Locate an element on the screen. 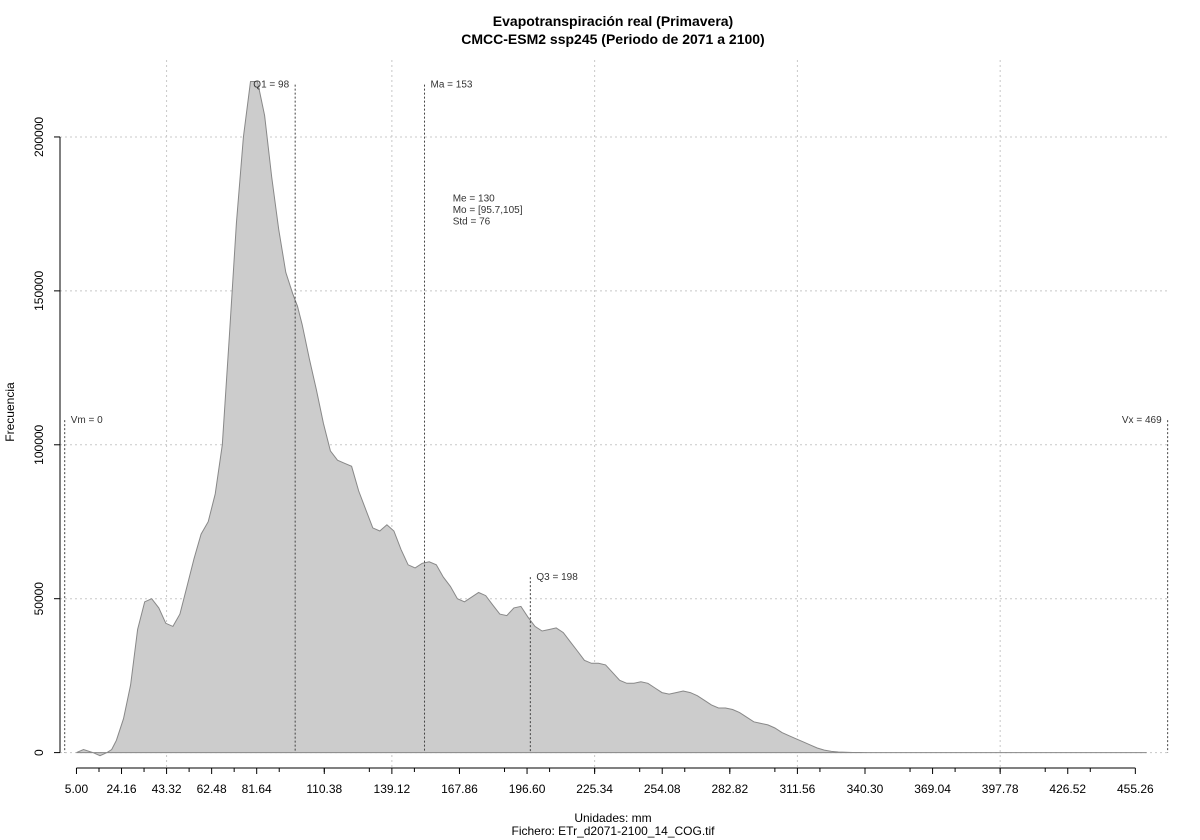 This screenshot has width=1200, height=840. reference-label-1: Q1 = 98 is located at coordinates (271, 85).